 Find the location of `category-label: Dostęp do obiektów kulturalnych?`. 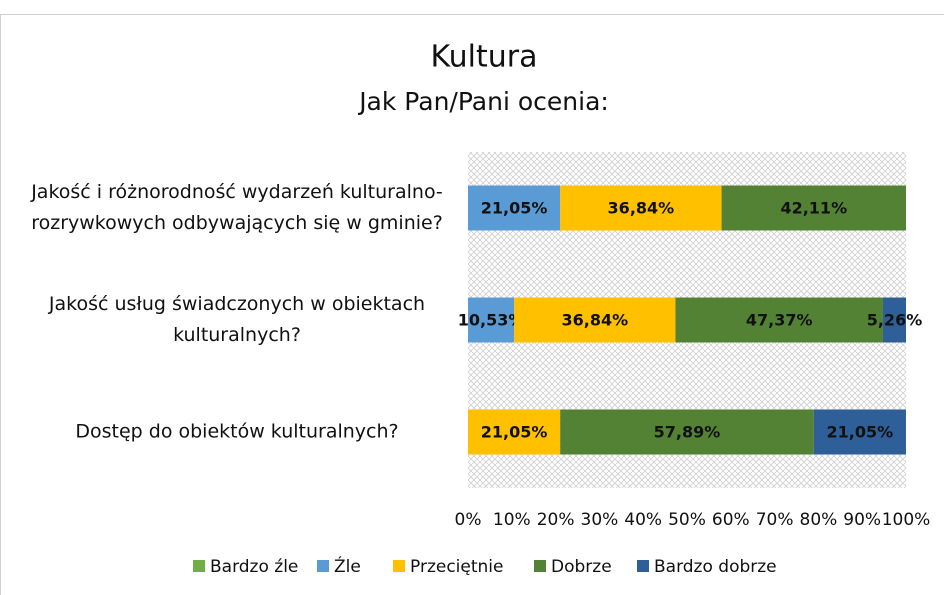

category-label: Dostęp do obiektów kulturalnych? is located at coordinates (237, 431).